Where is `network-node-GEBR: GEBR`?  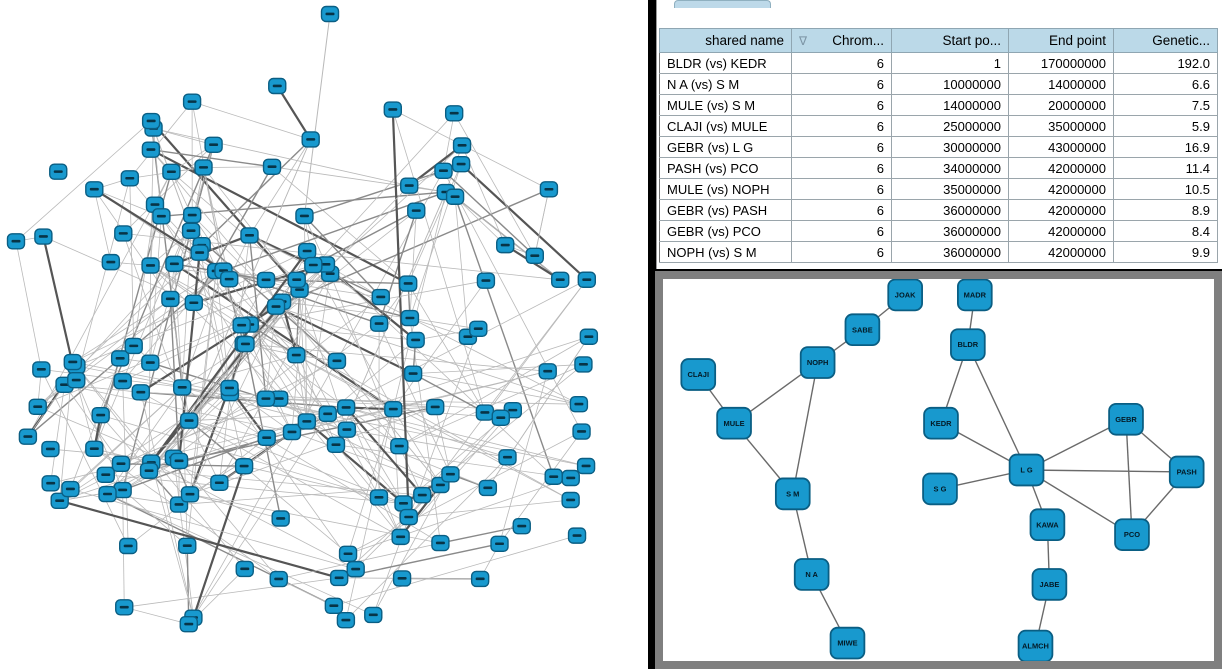 network-node-GEBR: GEBR is located at coordinates (1126, 419).